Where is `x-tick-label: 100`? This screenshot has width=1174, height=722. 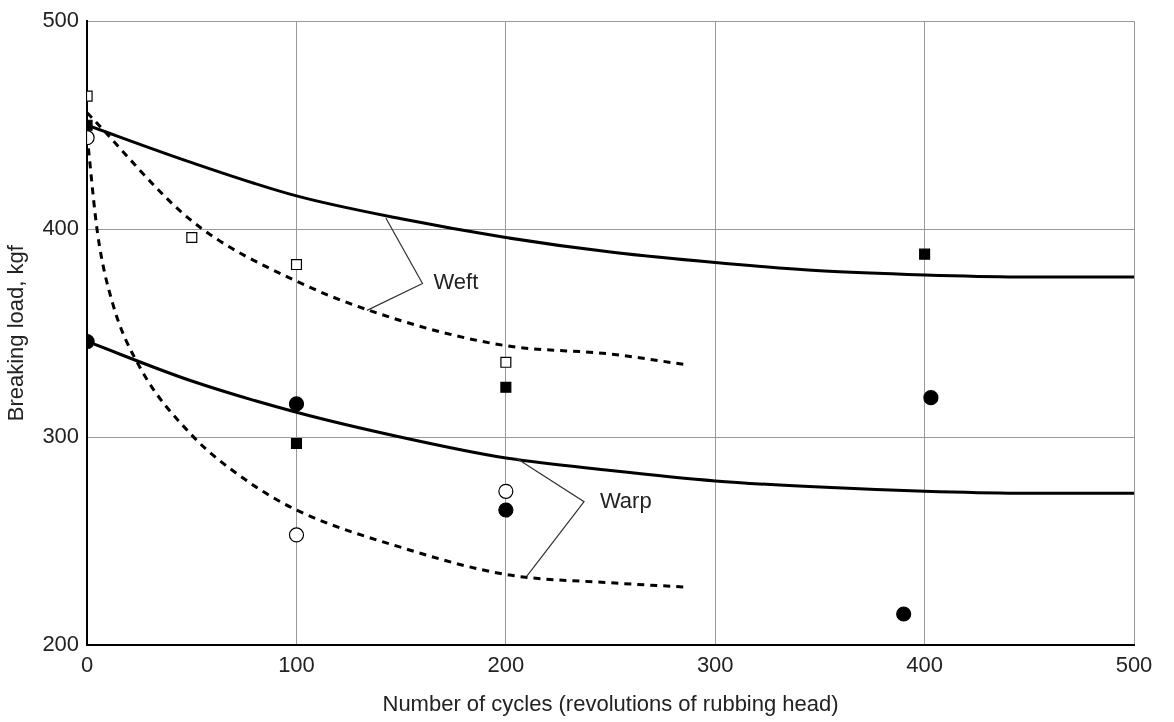 x-tick-label: 100 is located at coordinates (296, 665).